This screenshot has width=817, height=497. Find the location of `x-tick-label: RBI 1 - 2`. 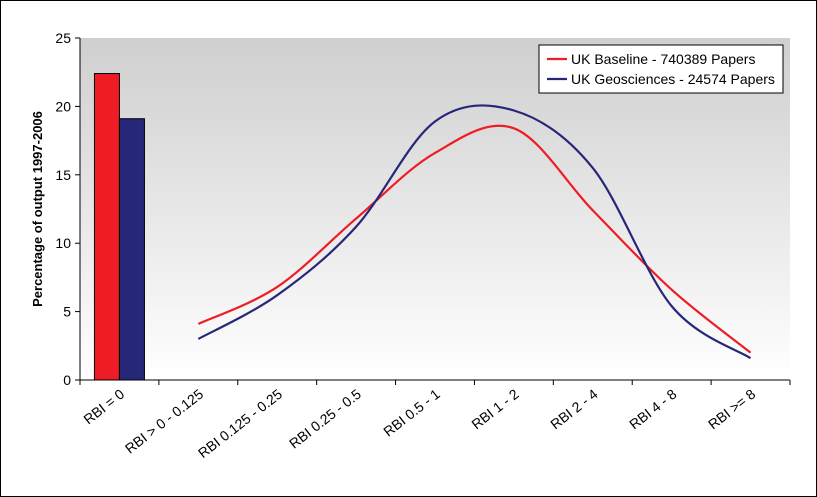

x-tick-label: RBI 1 - 2 is located at coordinates (495, 409).